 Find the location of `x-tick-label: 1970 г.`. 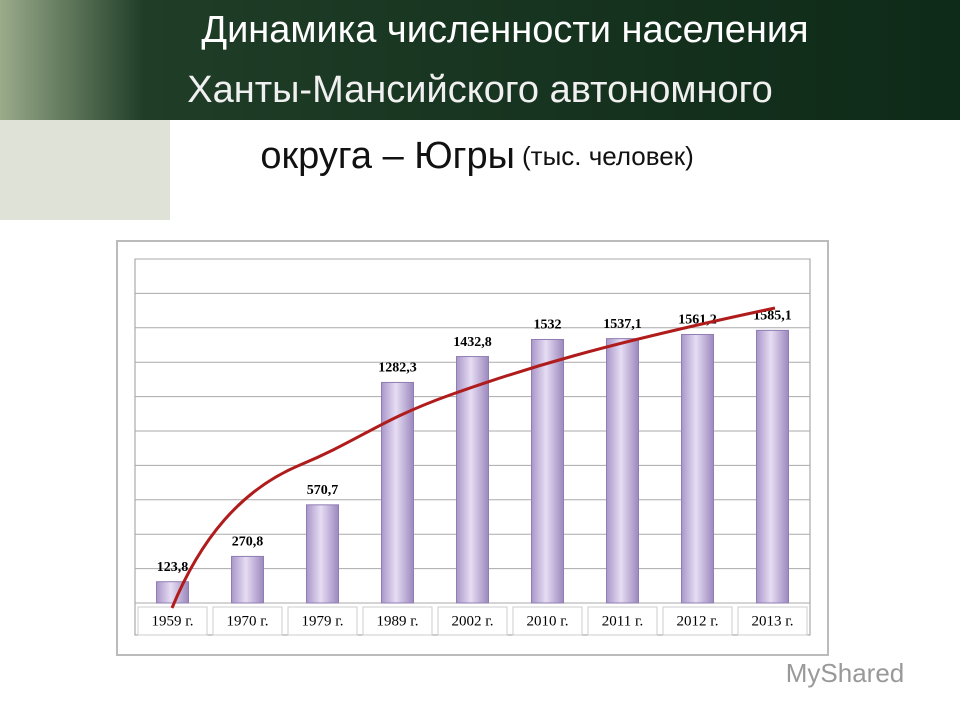

x-tick-label: 1970 г. is located at coordinates (248, 621).